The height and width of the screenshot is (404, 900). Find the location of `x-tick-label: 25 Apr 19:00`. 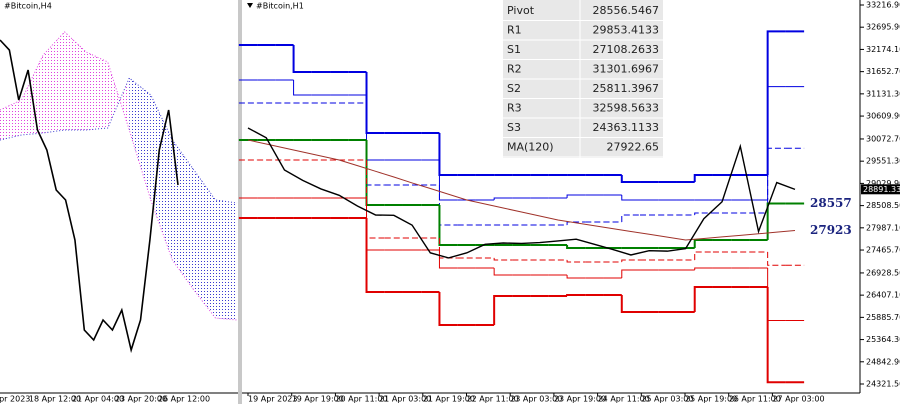

x-tick-label: 25 Apr 19:00 is located at coordinates (711, 399).